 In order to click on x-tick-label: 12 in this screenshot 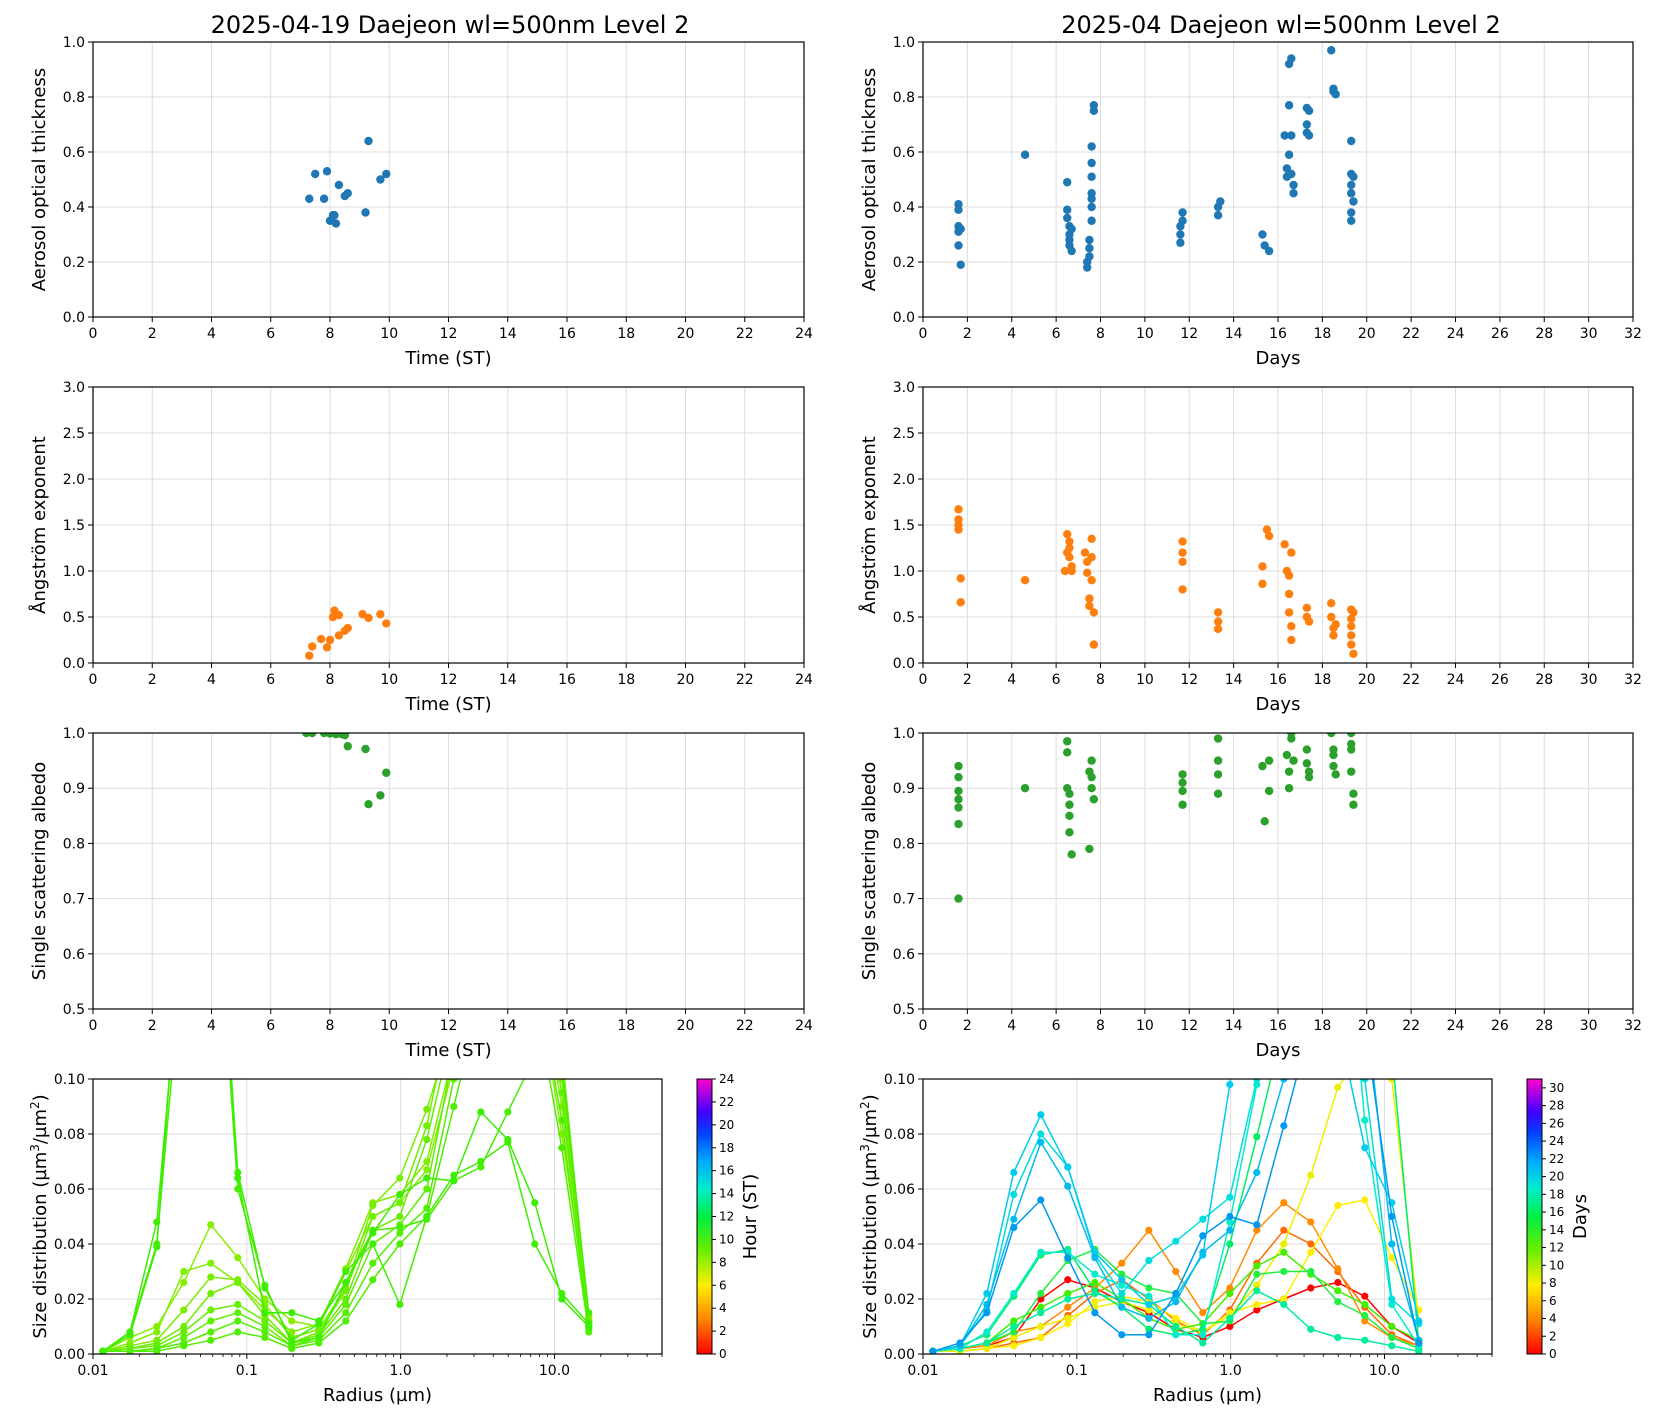, I will do `click(1189, 680)`.